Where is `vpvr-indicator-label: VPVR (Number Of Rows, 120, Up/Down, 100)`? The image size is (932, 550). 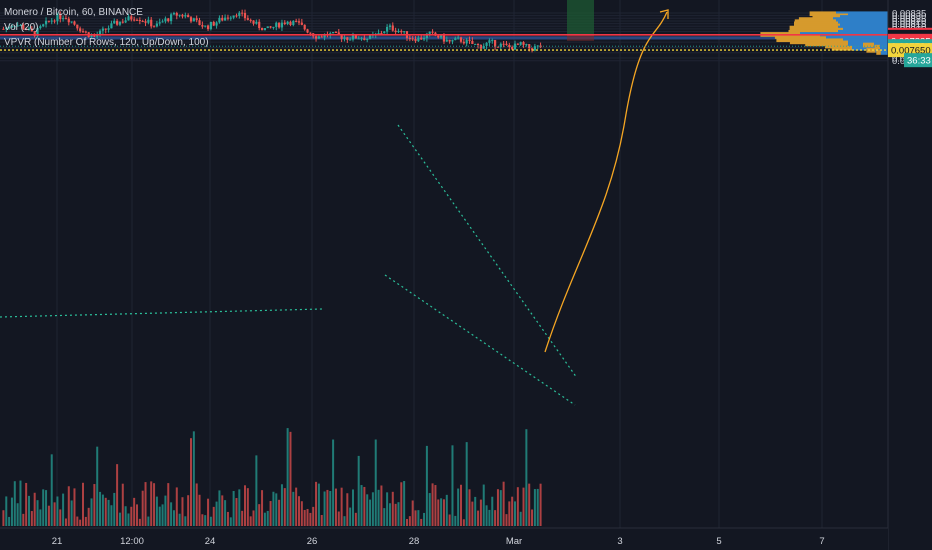
vpvr-indicator-label: VPVR (Number Of Rows, 120, Up/Down, 100) is located at coordinates (106, 42).